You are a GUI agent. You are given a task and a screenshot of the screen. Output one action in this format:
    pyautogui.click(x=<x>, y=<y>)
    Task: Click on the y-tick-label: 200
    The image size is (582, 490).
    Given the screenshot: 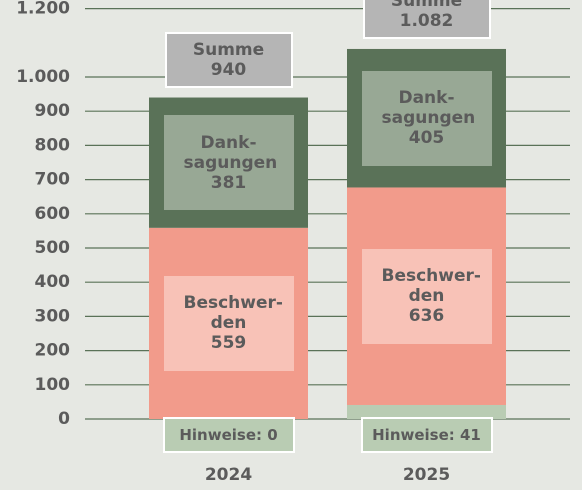 What is the action you would take?
    pyautogui.click(x=53, y=351)
    